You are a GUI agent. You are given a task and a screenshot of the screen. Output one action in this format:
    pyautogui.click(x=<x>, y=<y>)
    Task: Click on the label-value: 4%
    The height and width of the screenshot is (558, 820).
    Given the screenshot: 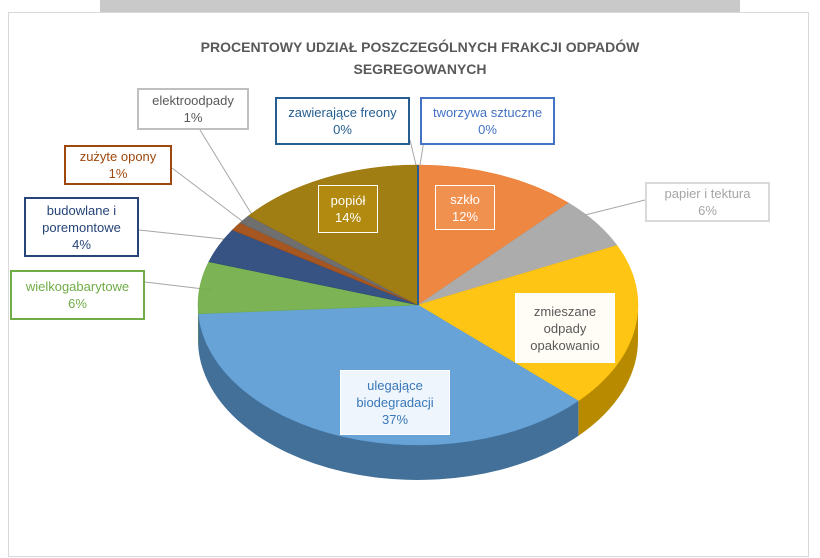 What is the action you would take?
    pyautogui.click(x=81, y=244)
    